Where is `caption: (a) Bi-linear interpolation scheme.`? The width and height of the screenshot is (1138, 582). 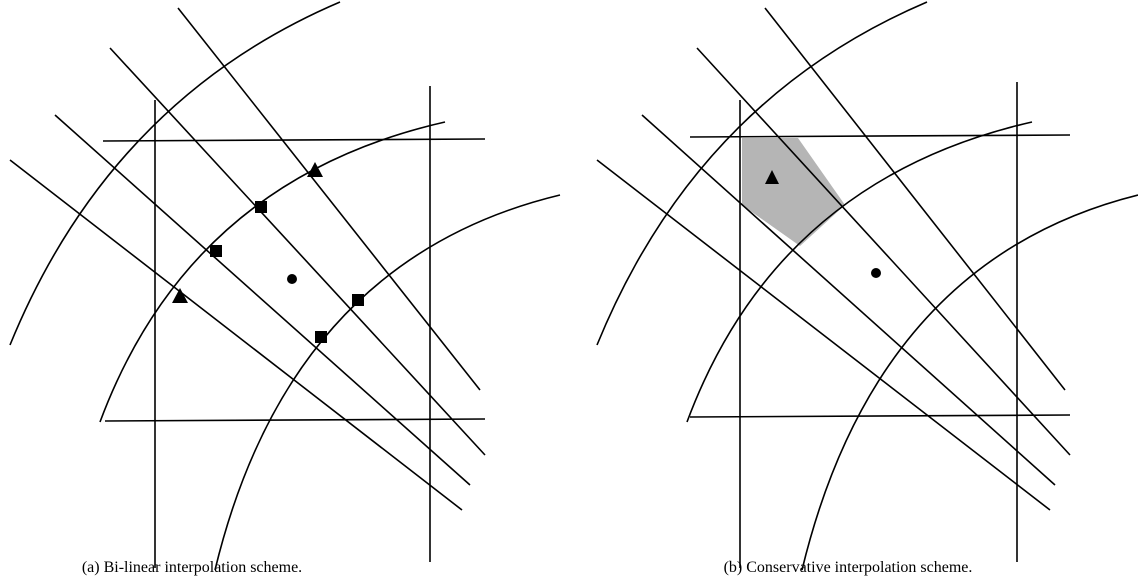 caption: (a) Bi-linear interpolation scheme. is located at coordinates (192, 567).